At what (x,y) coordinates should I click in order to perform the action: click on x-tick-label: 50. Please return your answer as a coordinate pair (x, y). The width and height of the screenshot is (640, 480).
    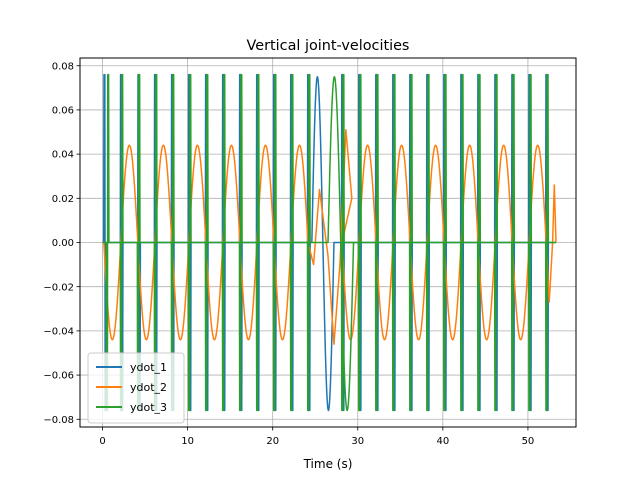
    Looking at the image, I should click on (528, 441).